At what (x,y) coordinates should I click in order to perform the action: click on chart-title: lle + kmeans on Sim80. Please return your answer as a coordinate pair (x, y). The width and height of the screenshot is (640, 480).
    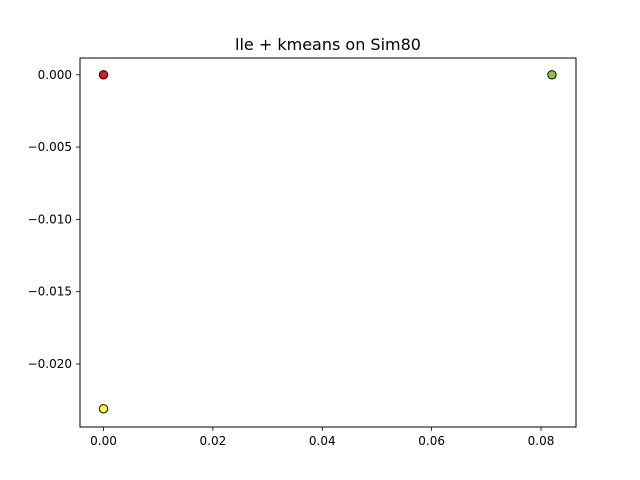
    Looking at the image, I should click on (328, 44).